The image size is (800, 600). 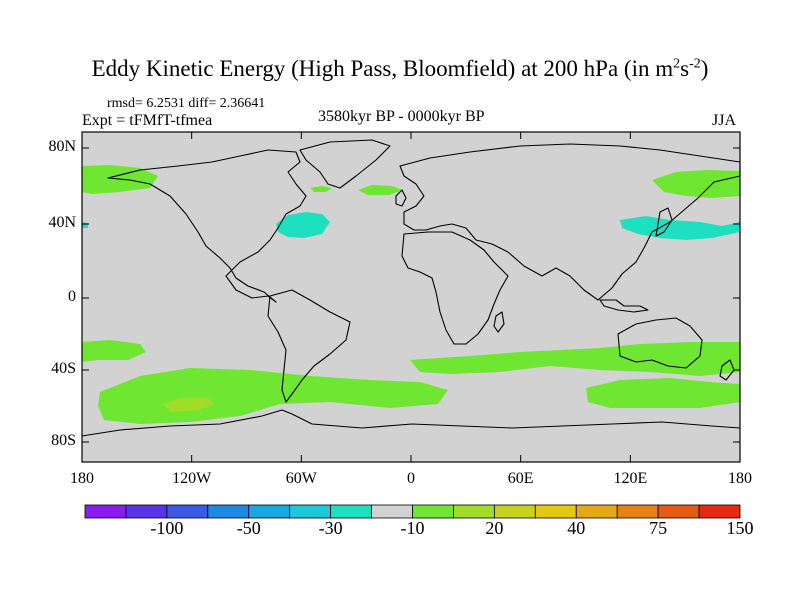 What do you see at coordinates (330, 528) in the screenshot?
I see `colorbar-label: -30` at bounding box center [330, 528].